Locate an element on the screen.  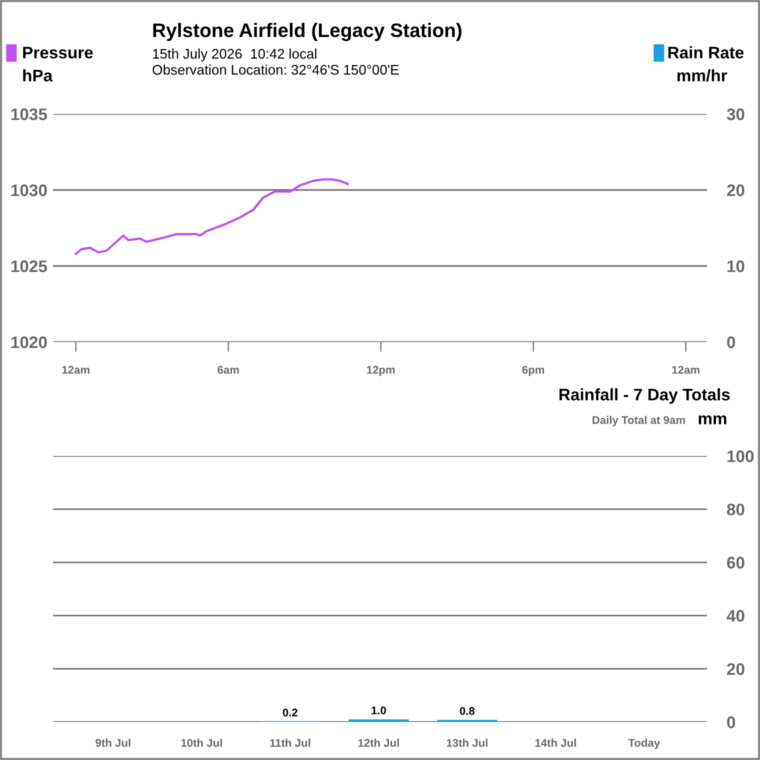
y-tick-label: 40 is located at coordinates (735, 616).